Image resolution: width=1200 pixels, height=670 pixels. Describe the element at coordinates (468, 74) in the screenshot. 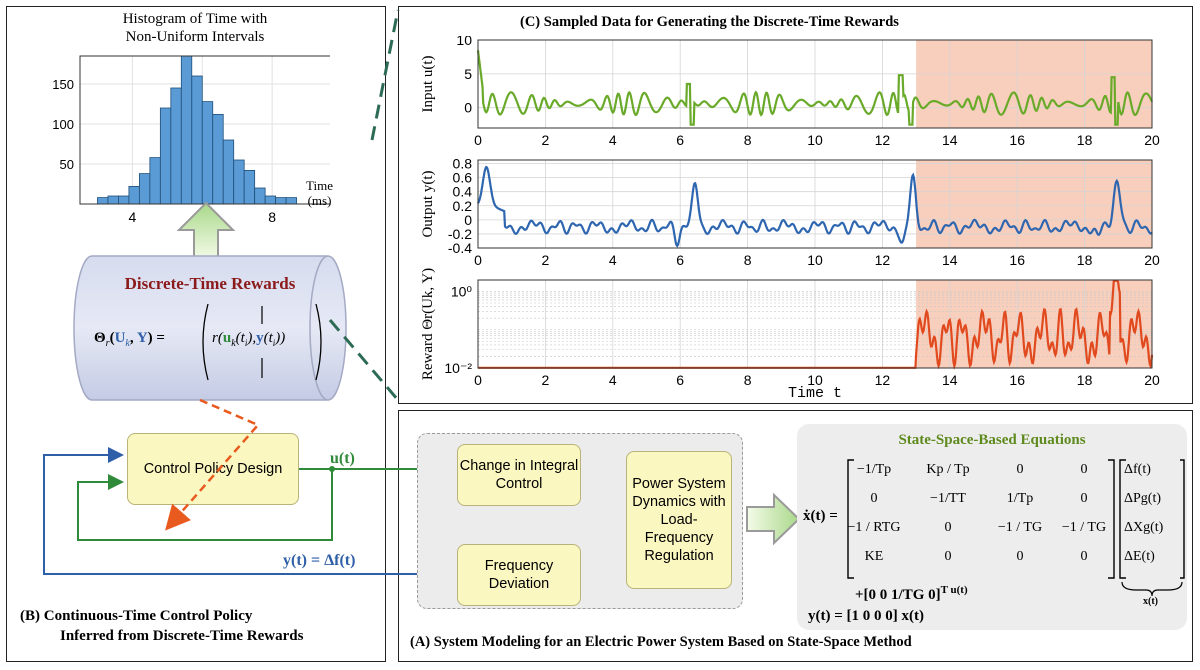

I see `ytick-label: 5` at that location.